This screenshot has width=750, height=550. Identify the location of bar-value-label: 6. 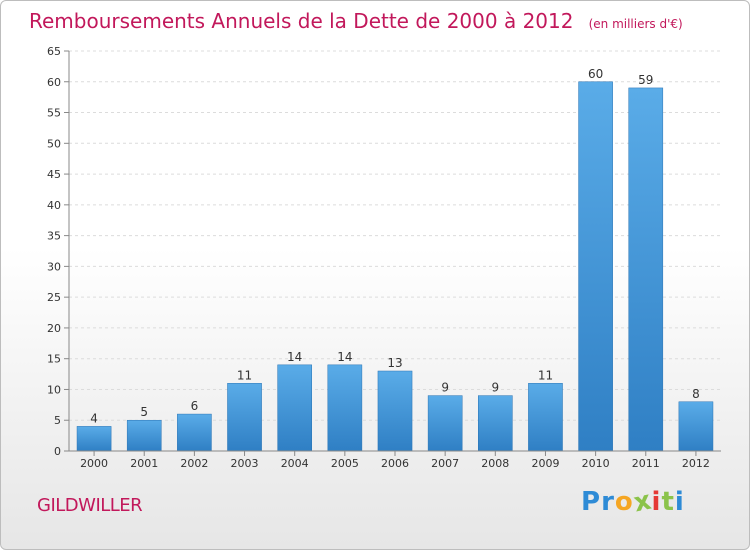
(195, 406).